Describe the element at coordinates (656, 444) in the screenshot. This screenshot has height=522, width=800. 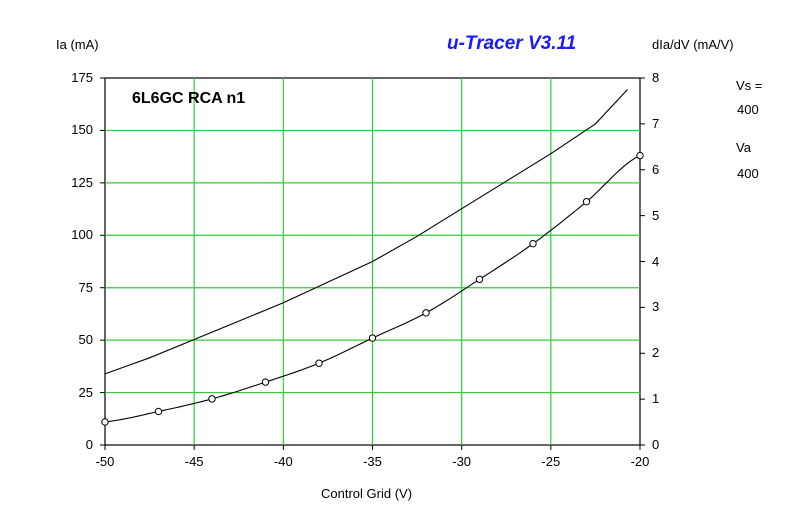
I see `y-right-tick-label: 0` at that location.